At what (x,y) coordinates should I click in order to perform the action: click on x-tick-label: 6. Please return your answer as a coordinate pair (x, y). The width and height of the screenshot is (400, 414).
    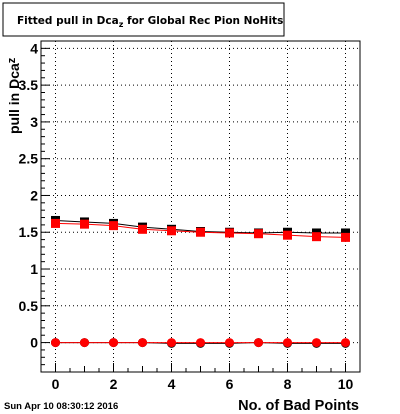
    Looking at the image, I should click on (230, 384).